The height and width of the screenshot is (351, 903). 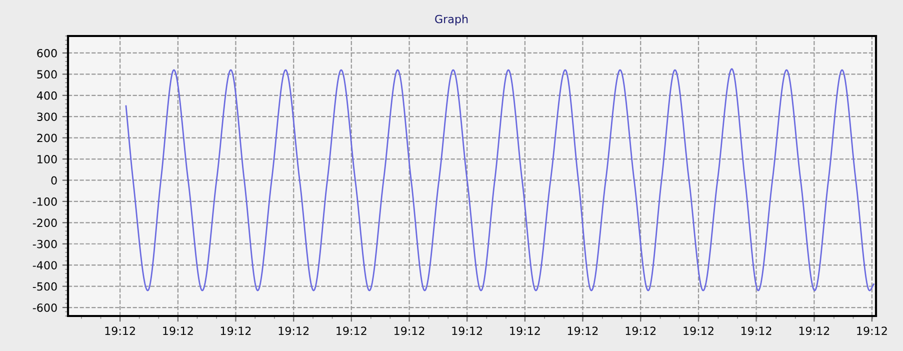 What do you see at coordinates (47, 159) in the screenshot?
I see `y-tick-label: 100` at bounding box center [47, 159].